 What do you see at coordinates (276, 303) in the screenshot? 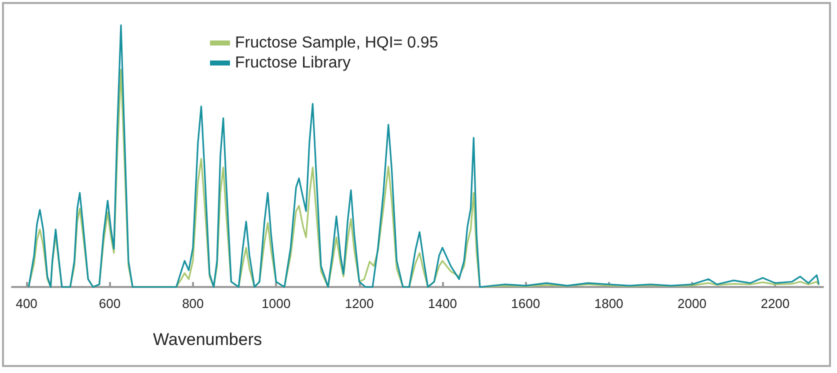
I see `x-tick-label: 1000` at bounding box center [276, 303].